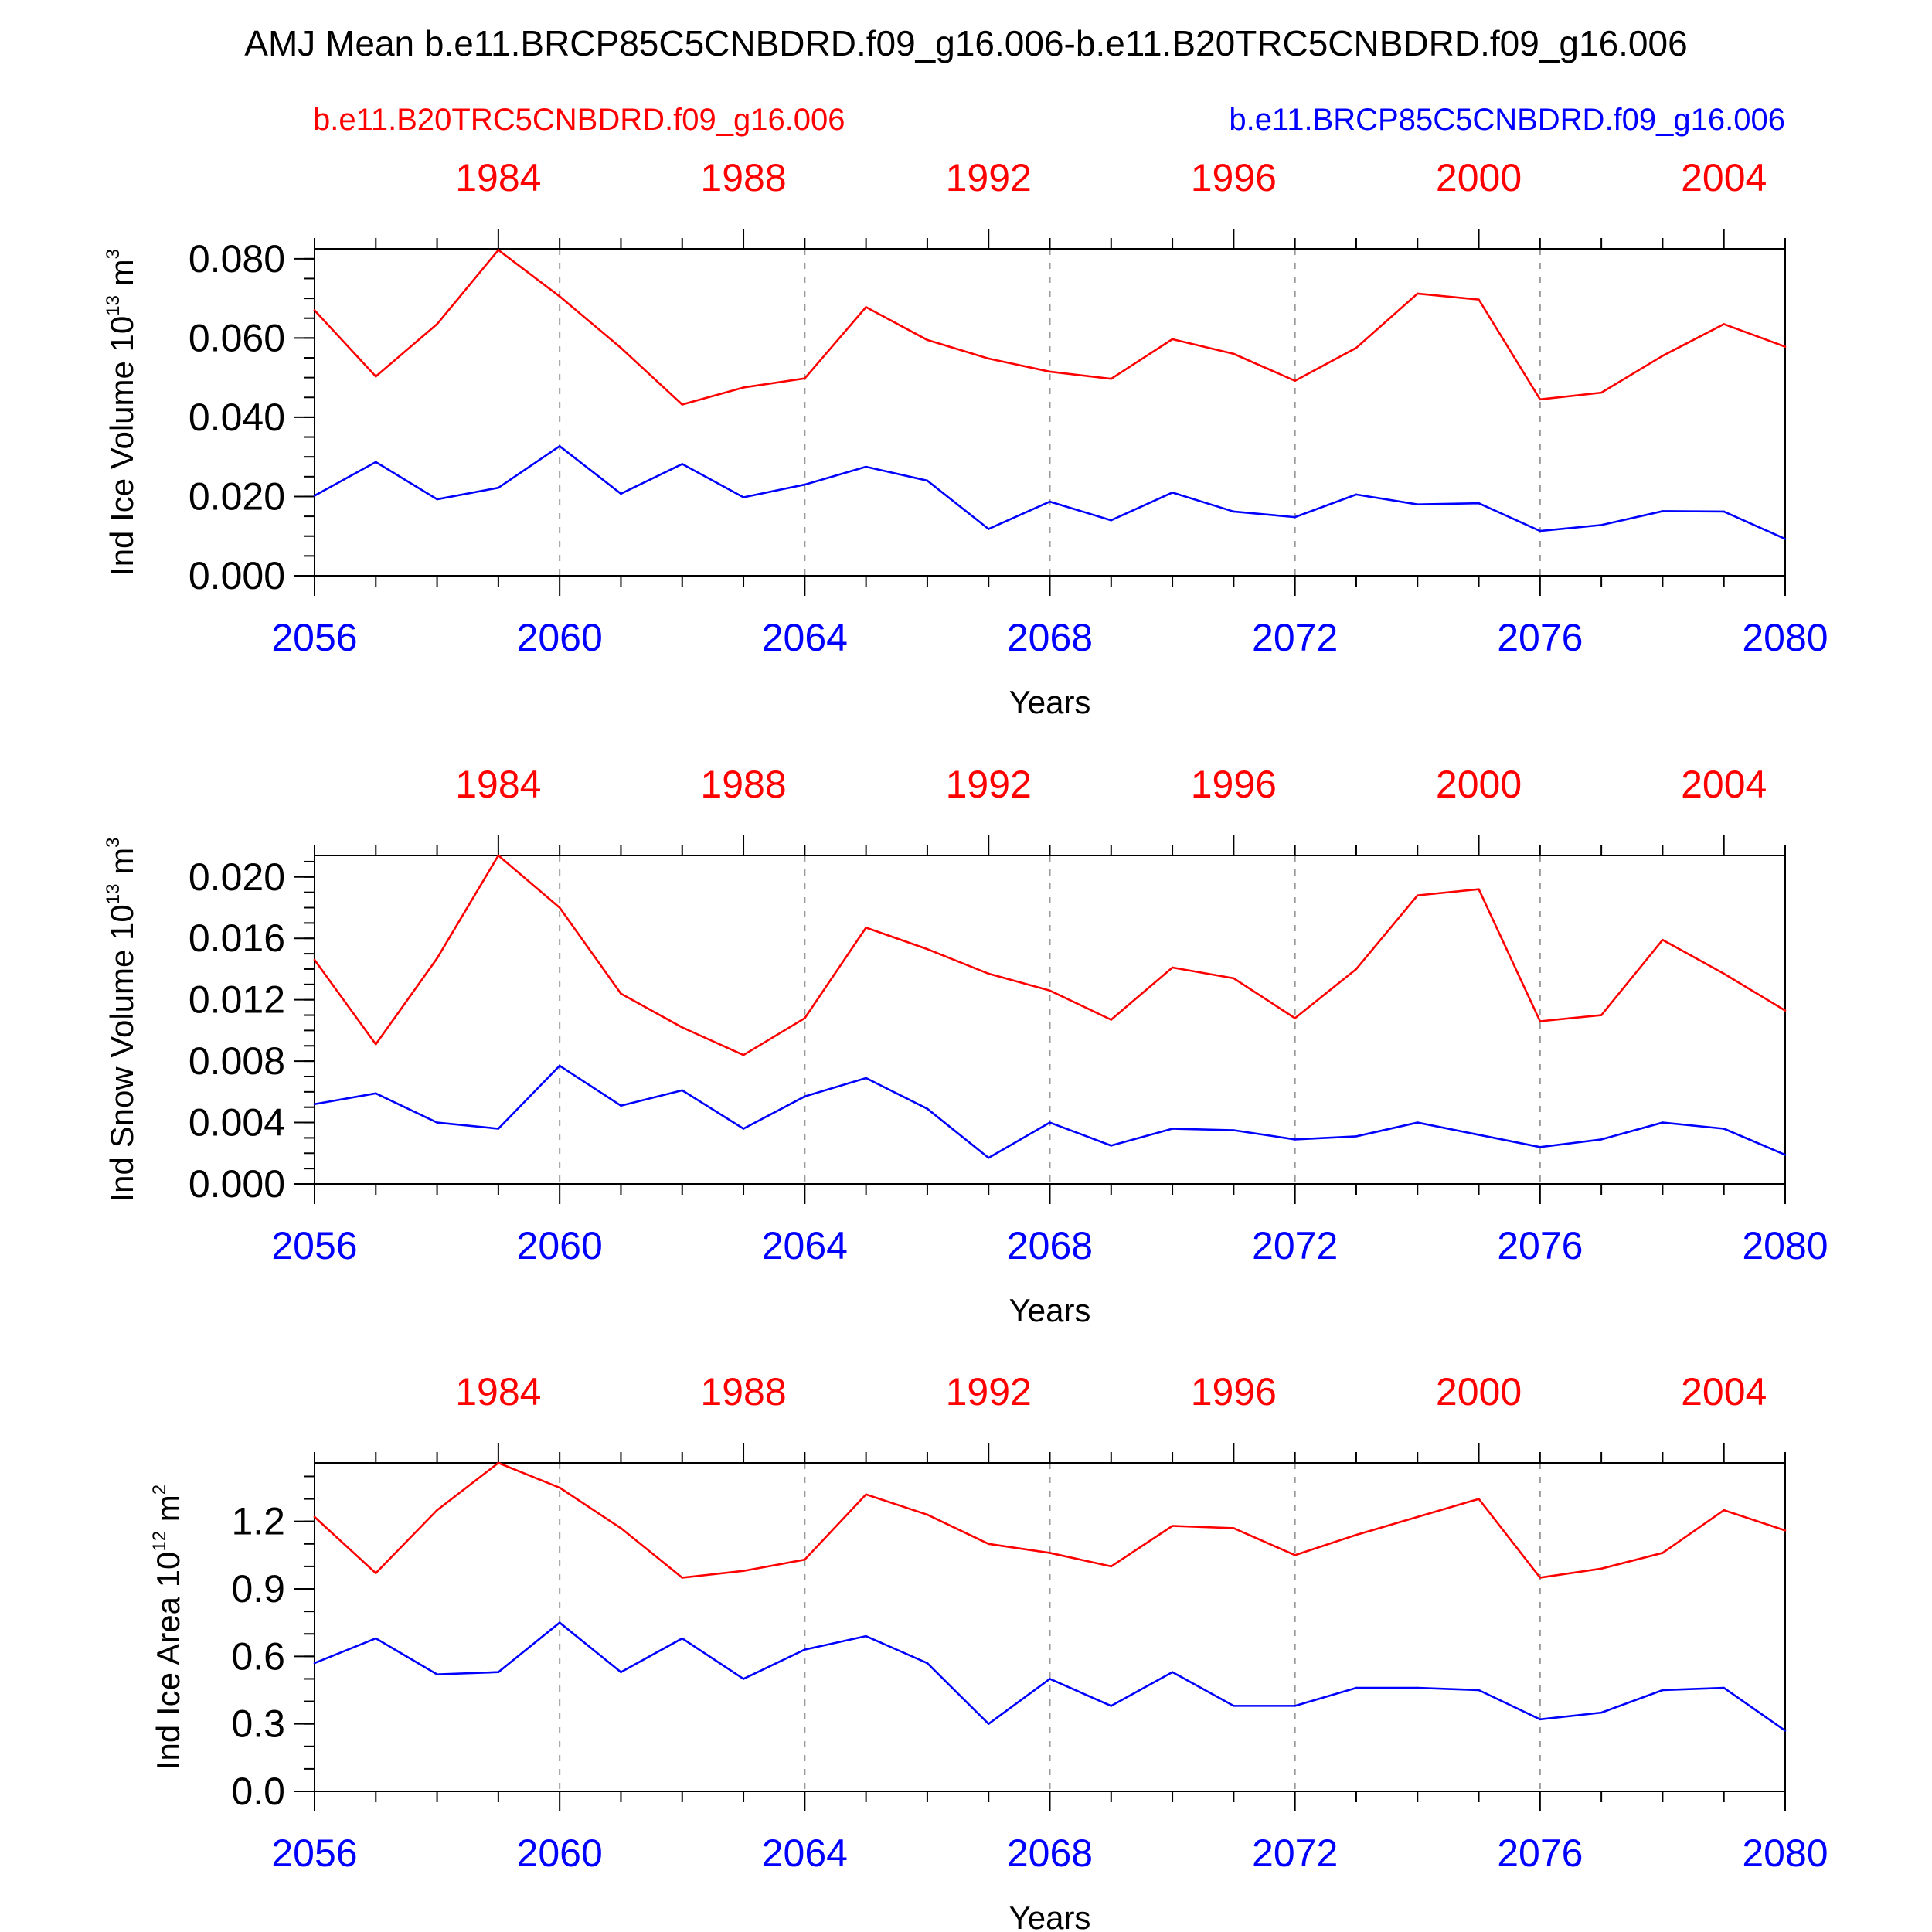 Image resolution: width=1932 pixels, height=1932 pixels. What do you see at coordinates (122, 446) in the screenshot?
I see `y-axis-label-main: Ind Ice Volume 10` at bounding box center [122, 446].